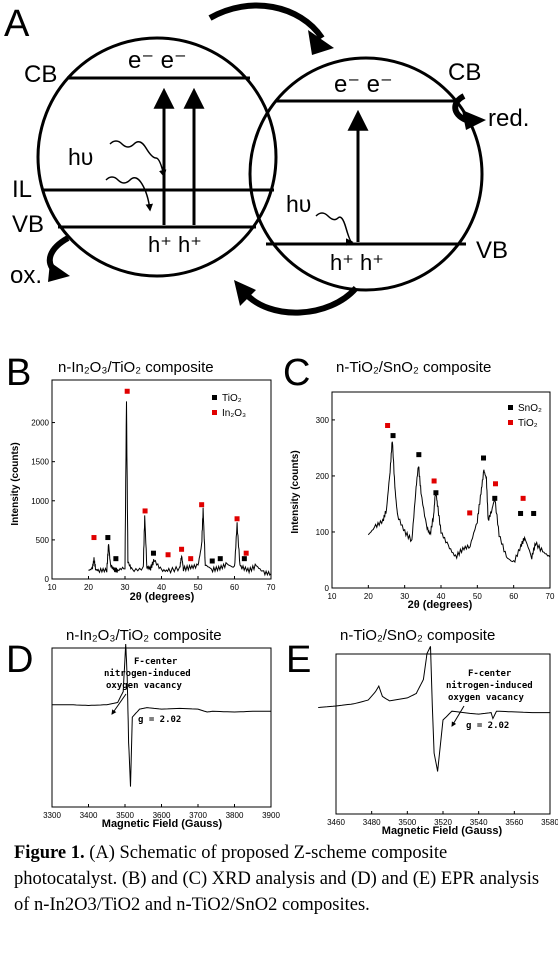 The width and height of the screenshot is (558, 959). Describe the element at coordinates (464, 72) in the screenshot. I see `right-cb-label: CB` at that location.